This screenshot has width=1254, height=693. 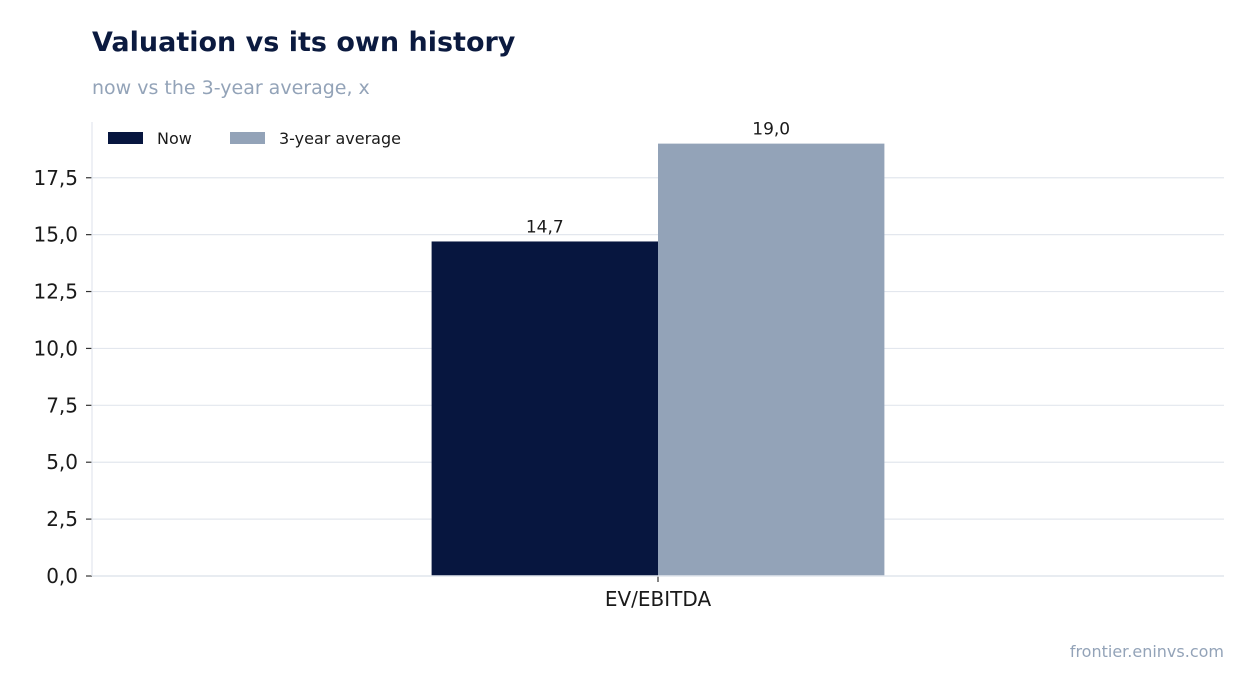 What do you see at coordinates (545, 227) in the screenshot?
I see `data-label: 14,7` at bounding box center [545, 227].